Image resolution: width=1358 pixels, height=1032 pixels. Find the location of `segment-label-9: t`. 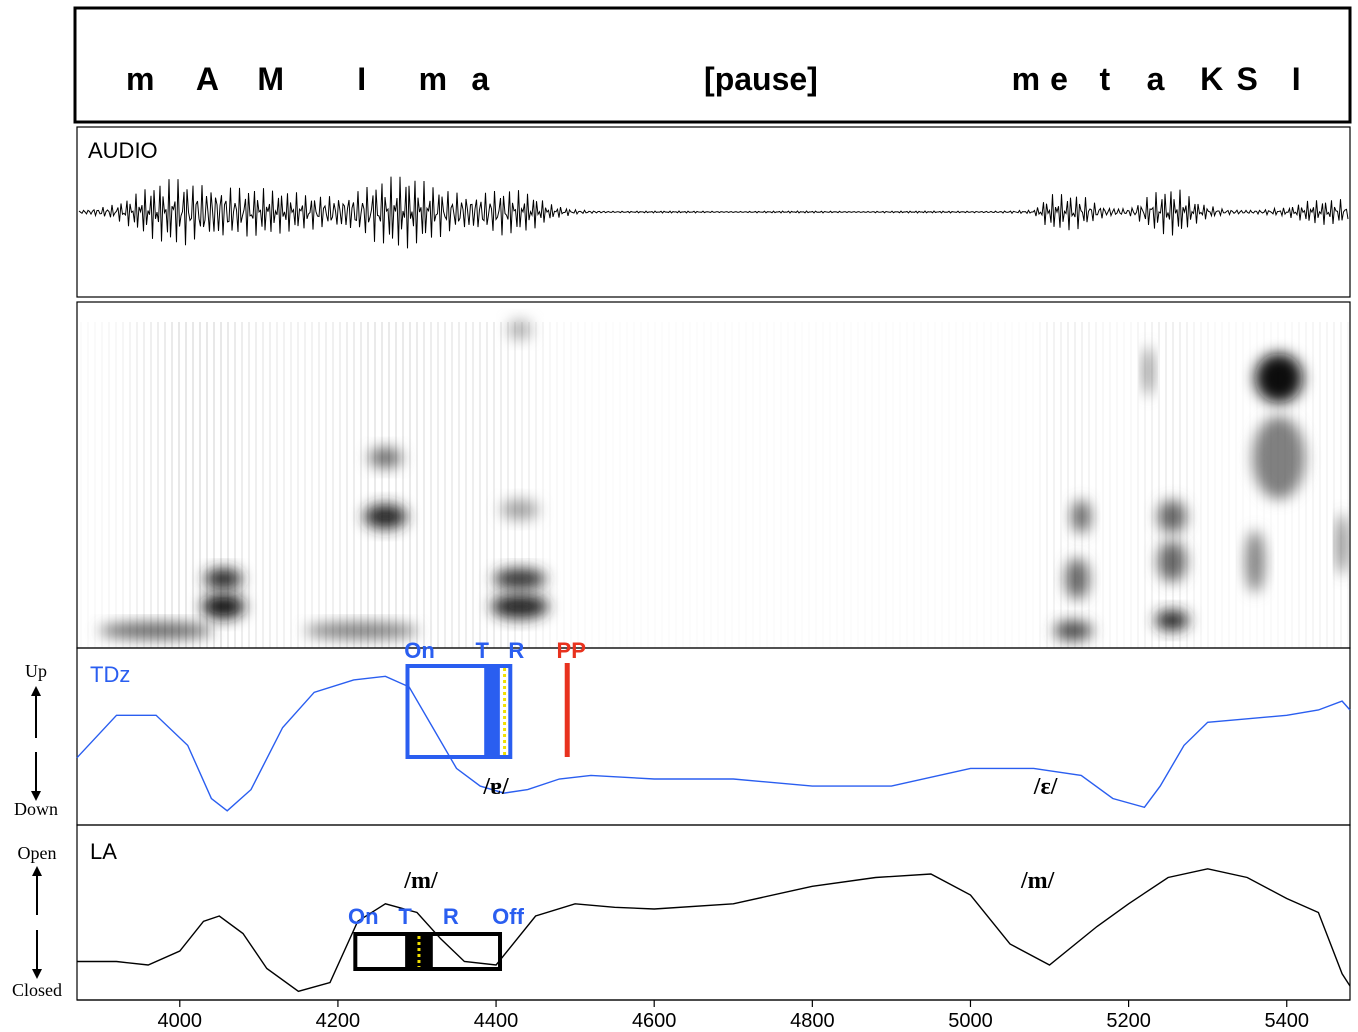

segment-label-9: t is located at coordinates (1105, 79).